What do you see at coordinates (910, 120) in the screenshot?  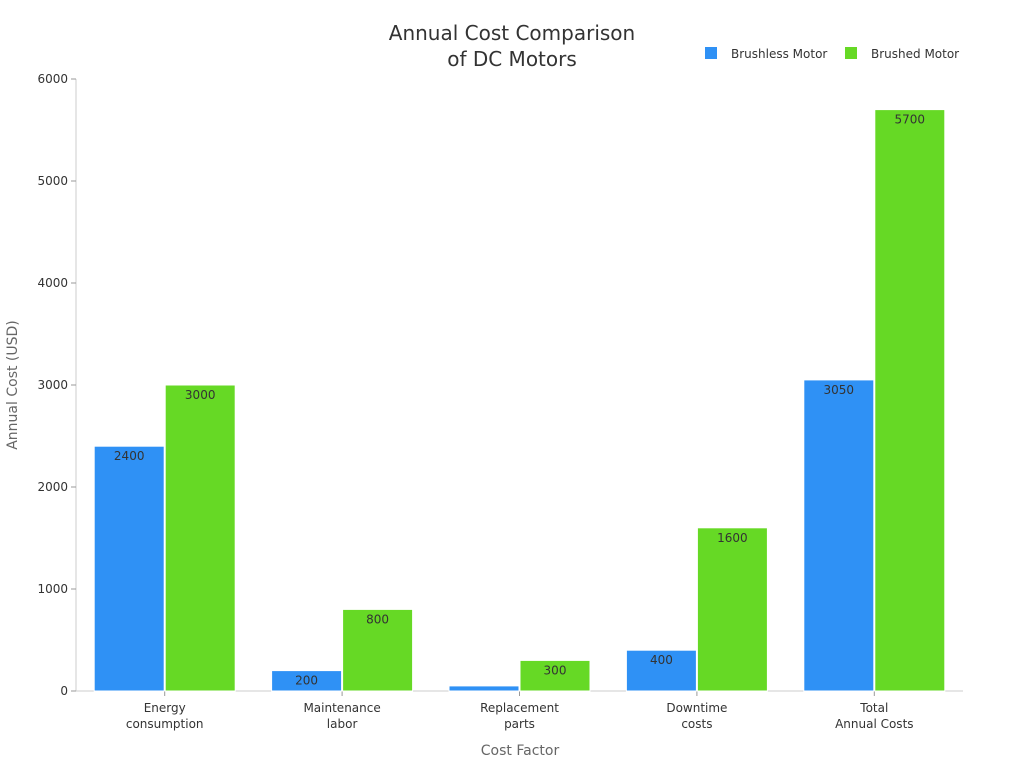 I see `data-label: 5700` at bounding box center [910, 120].